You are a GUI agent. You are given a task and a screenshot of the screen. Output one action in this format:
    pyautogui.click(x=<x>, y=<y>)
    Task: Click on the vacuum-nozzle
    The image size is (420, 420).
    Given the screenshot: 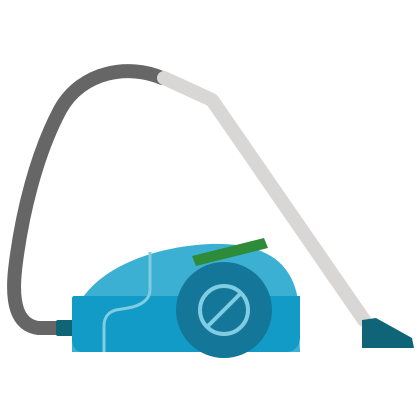 What is the action you would take?
    pyautogui.click(x=388, y=333)
    